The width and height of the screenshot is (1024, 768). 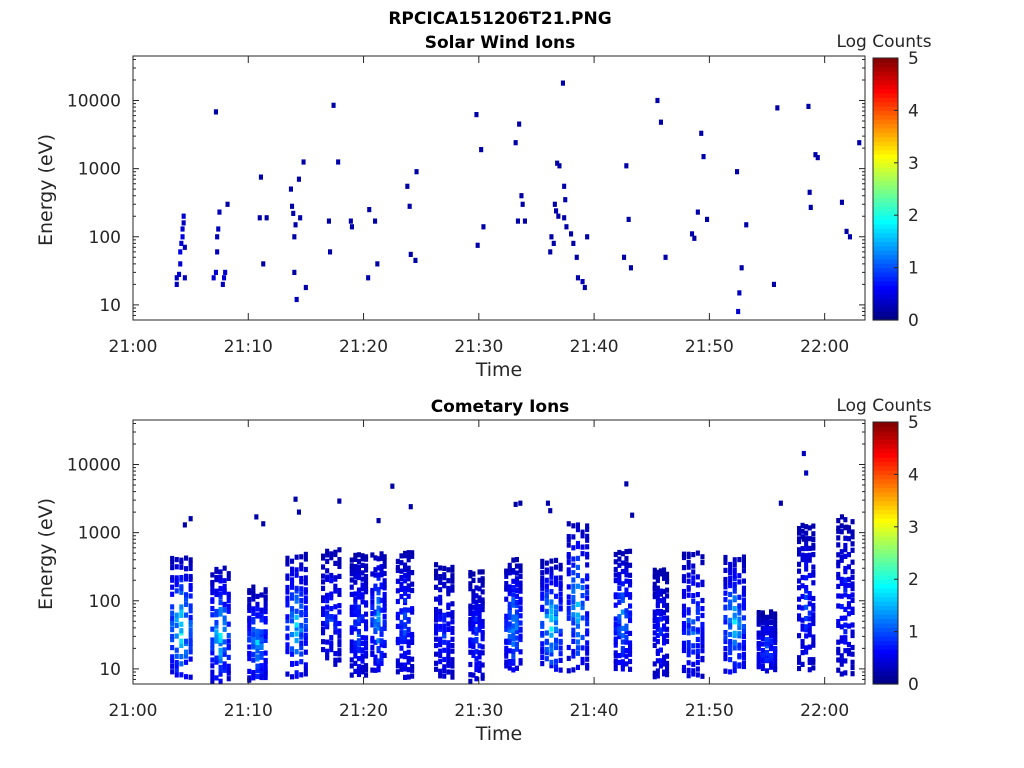 What do you see at coordinates (110, 670) in the screenshot?
I see `y-tick-label: 10` at bounding box center [110, 670].